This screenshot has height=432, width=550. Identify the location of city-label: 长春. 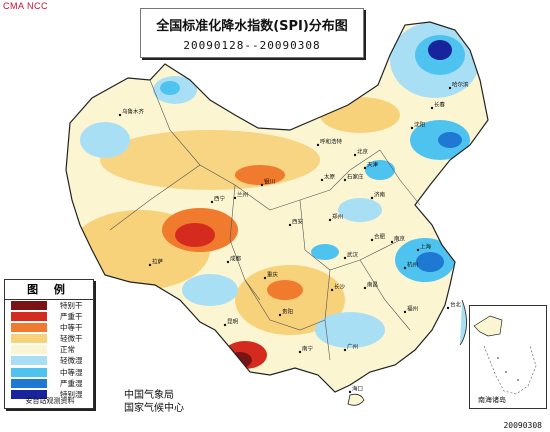
(440, 105).